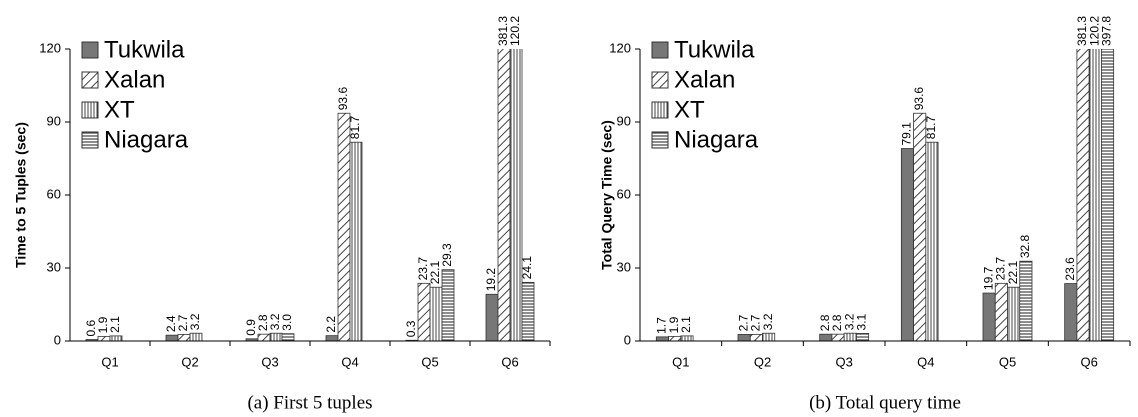 This screenshot has width=1138, height=417. I want to click on caption: (a) First 5 tuples, so click(309, 402).